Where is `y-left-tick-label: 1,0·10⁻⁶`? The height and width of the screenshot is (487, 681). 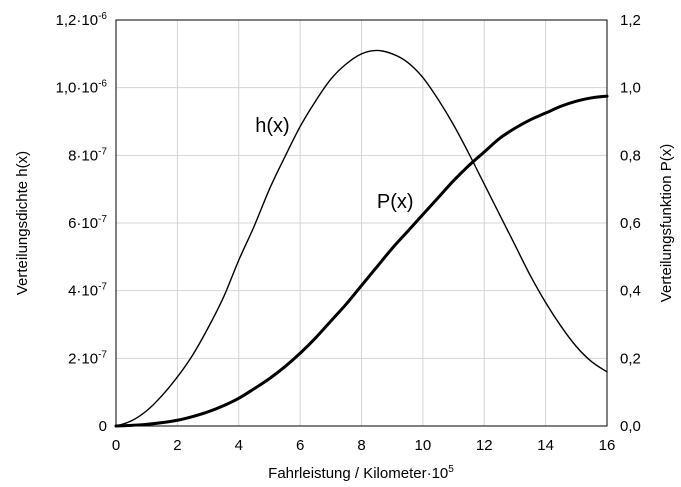 y-left-tick-label: 1,0·10⁻⁶ is located at coordinates (82, 88).